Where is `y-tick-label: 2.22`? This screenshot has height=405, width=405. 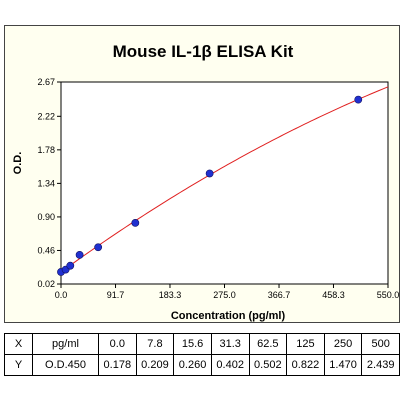 y-tick-label: 2.22 is located at coordinates (46, 116).